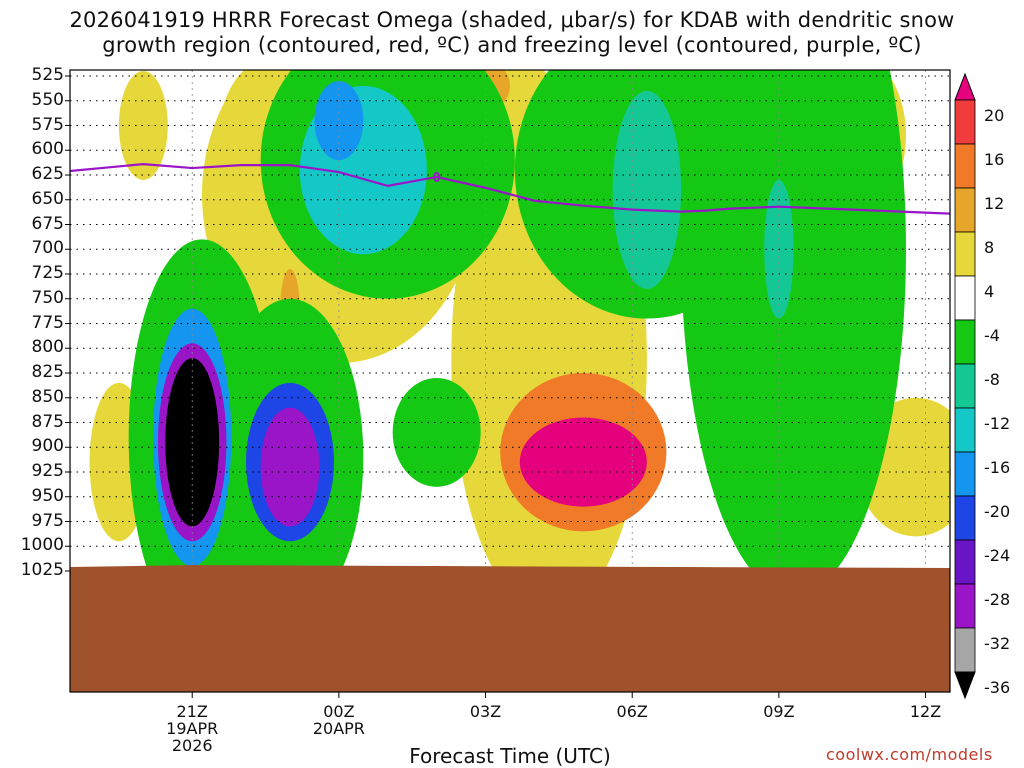 This screenshot has width=1024, height=768. I want to click on x-tick-time: 09Z, so click(779, 711).